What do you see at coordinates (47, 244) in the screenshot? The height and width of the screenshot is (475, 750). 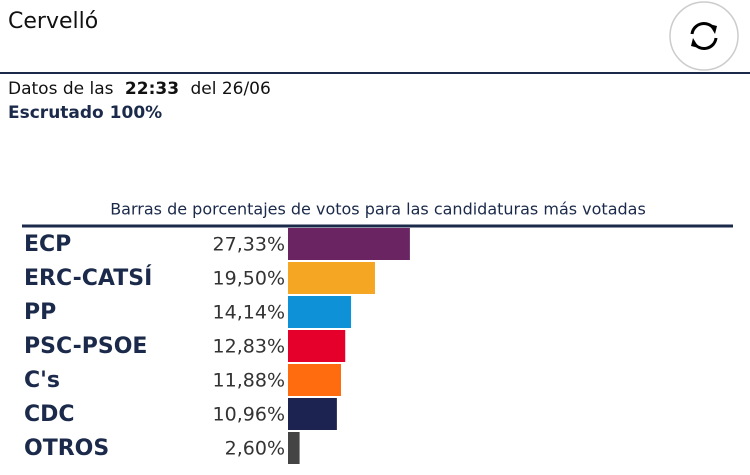 I see `party-name: ECP` at bounding box center [47, 244].